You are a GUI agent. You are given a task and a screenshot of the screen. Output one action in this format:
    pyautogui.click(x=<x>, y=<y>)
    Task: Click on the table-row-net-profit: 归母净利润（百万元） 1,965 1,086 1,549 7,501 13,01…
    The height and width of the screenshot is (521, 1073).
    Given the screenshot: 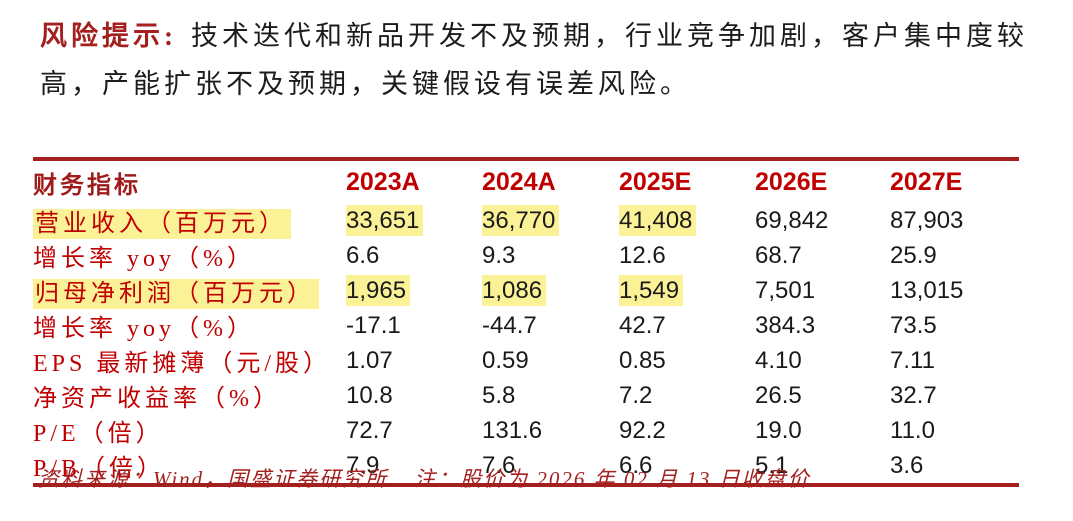 What is the action you would take?
    pyautogui.click(x=526, y=291)
    